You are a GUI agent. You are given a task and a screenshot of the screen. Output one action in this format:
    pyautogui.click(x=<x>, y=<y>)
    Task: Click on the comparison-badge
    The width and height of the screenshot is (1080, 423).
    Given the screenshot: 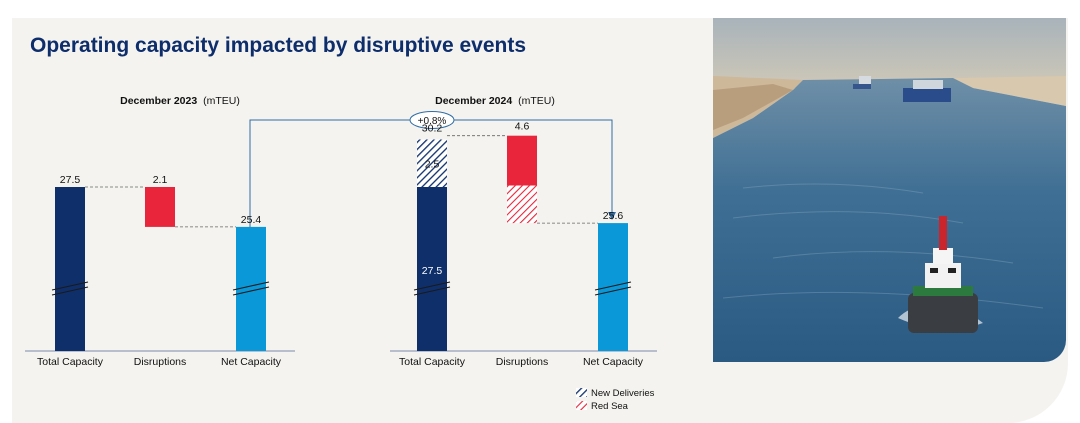 What is the action you would take?
    pyautogui.click(x=432, y=120)
    